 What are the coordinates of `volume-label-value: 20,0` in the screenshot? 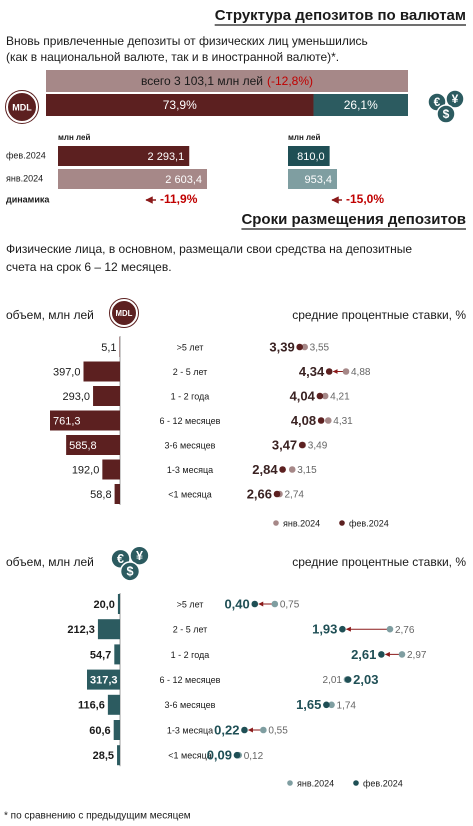 It's located at (103, 605).